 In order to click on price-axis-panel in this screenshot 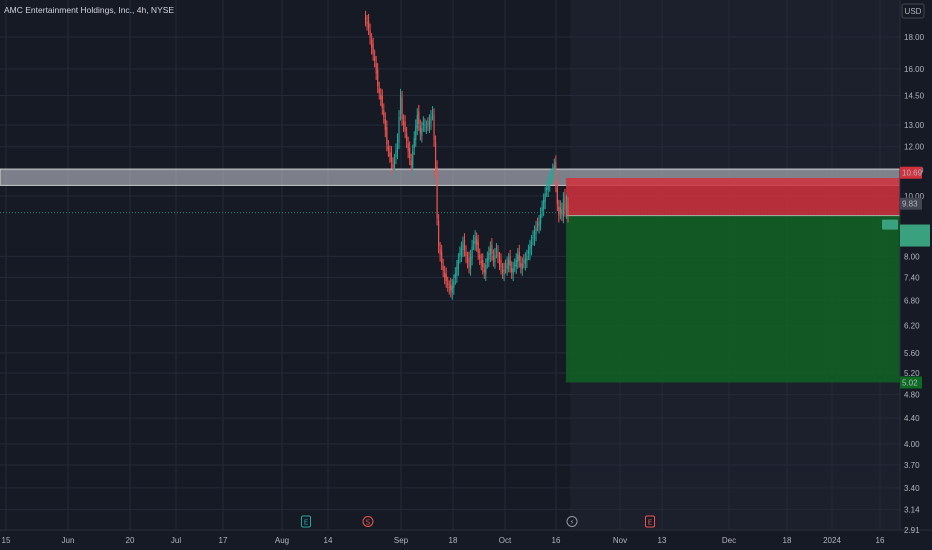, I will do `click(916, 265)`.